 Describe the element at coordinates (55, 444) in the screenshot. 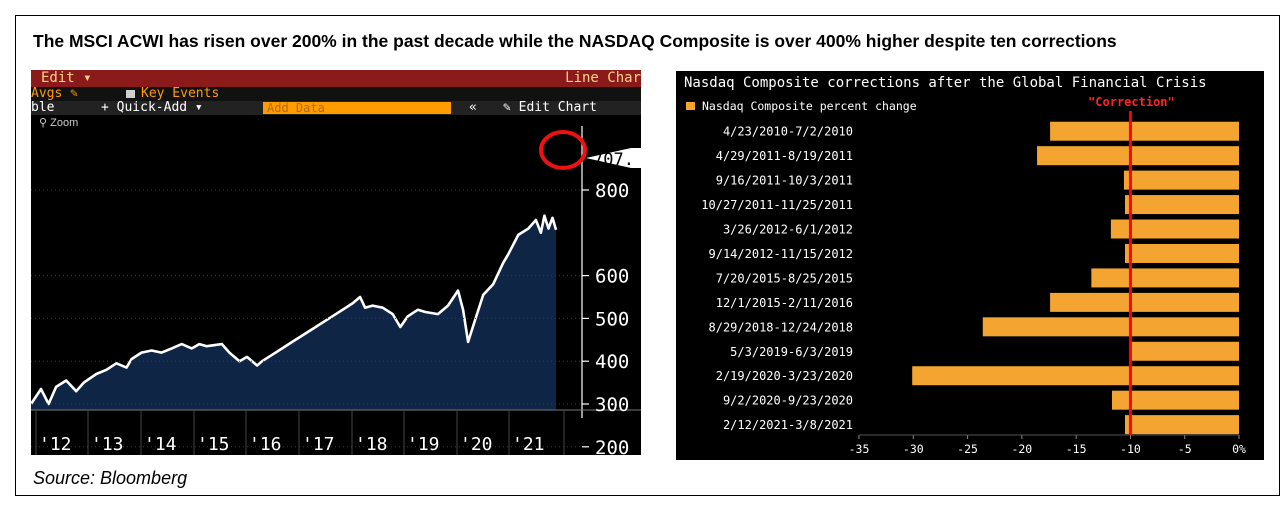

I see `x-tick-label: '12` at that location.